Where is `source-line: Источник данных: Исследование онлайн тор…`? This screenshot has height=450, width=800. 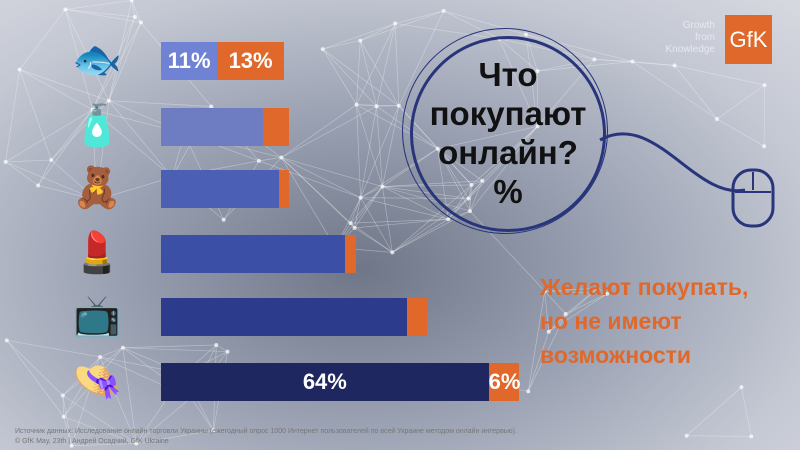
source-line: Источник данных: Исследование онлайн тор… is located at coordinates (266, 431).